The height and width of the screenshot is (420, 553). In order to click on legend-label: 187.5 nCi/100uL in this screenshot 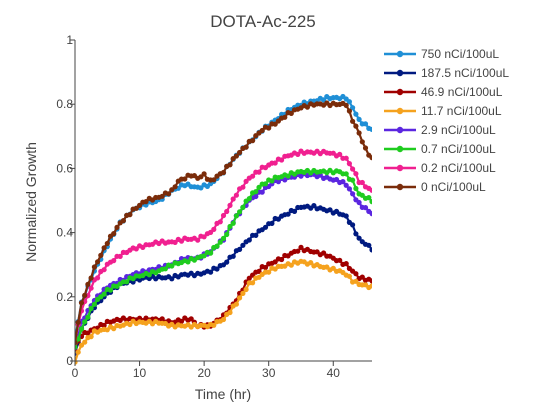, I will do `click(465, 73)`.